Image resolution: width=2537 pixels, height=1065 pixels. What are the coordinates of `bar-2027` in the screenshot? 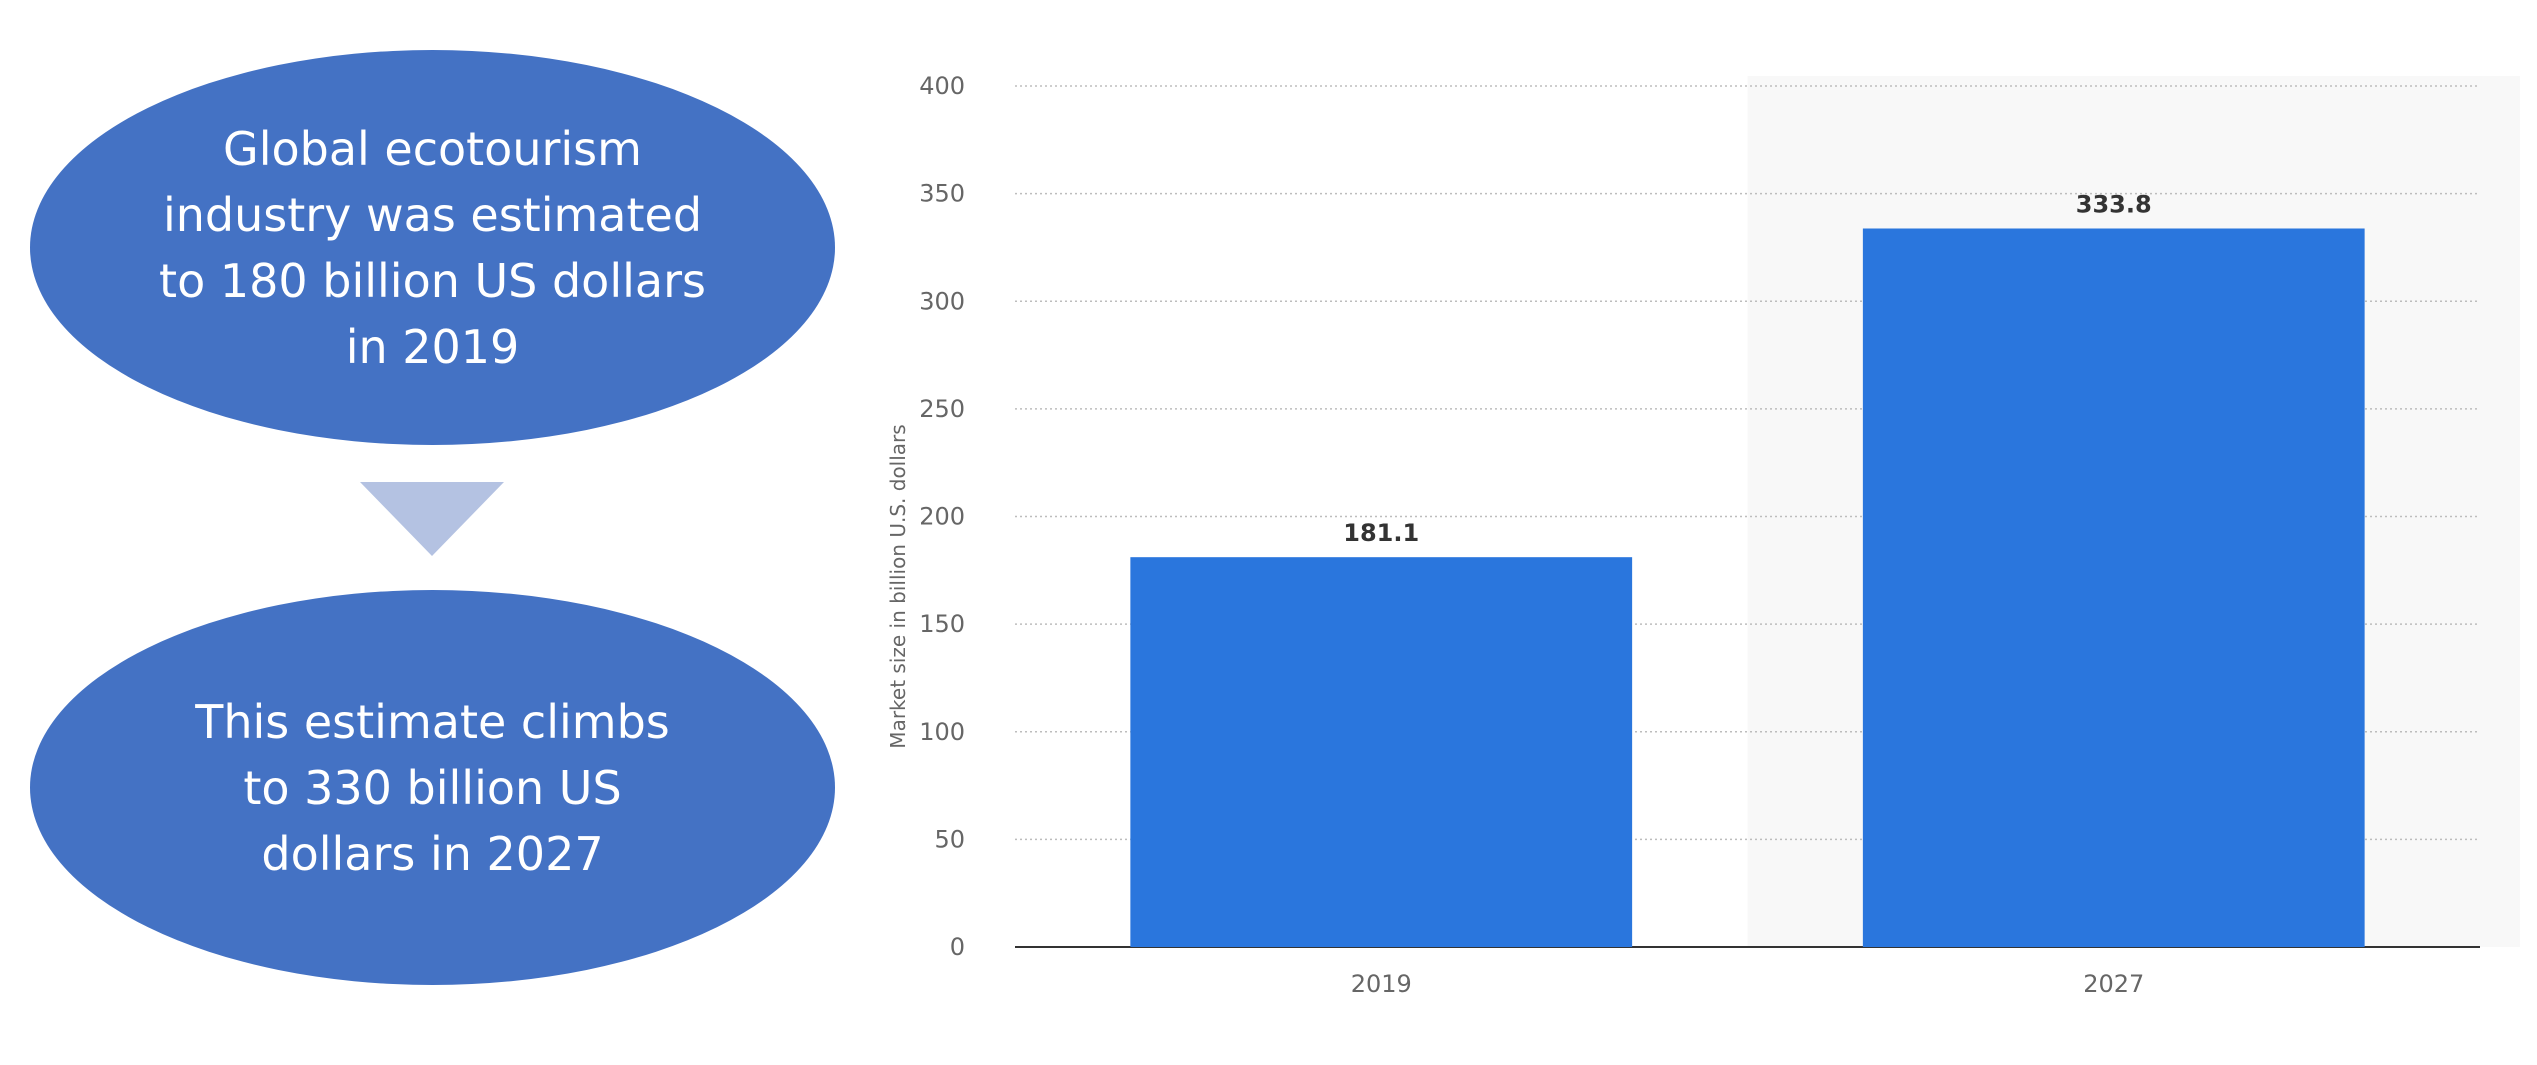 It's located at (2113, 588).